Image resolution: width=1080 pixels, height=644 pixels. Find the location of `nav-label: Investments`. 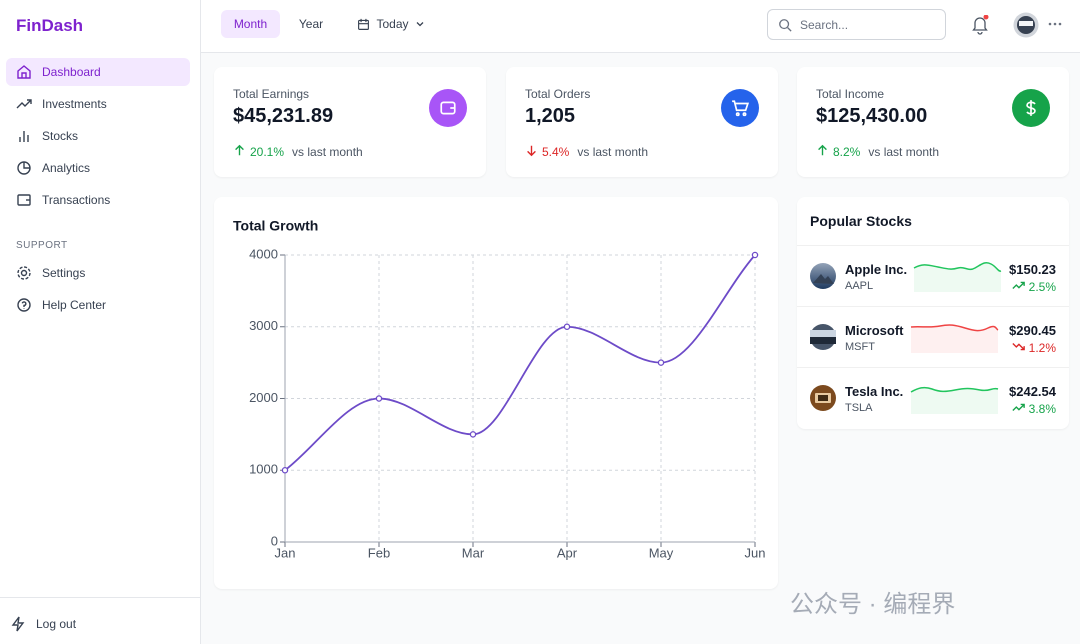

nav-label: Investments is located at coordinates (74, 104).